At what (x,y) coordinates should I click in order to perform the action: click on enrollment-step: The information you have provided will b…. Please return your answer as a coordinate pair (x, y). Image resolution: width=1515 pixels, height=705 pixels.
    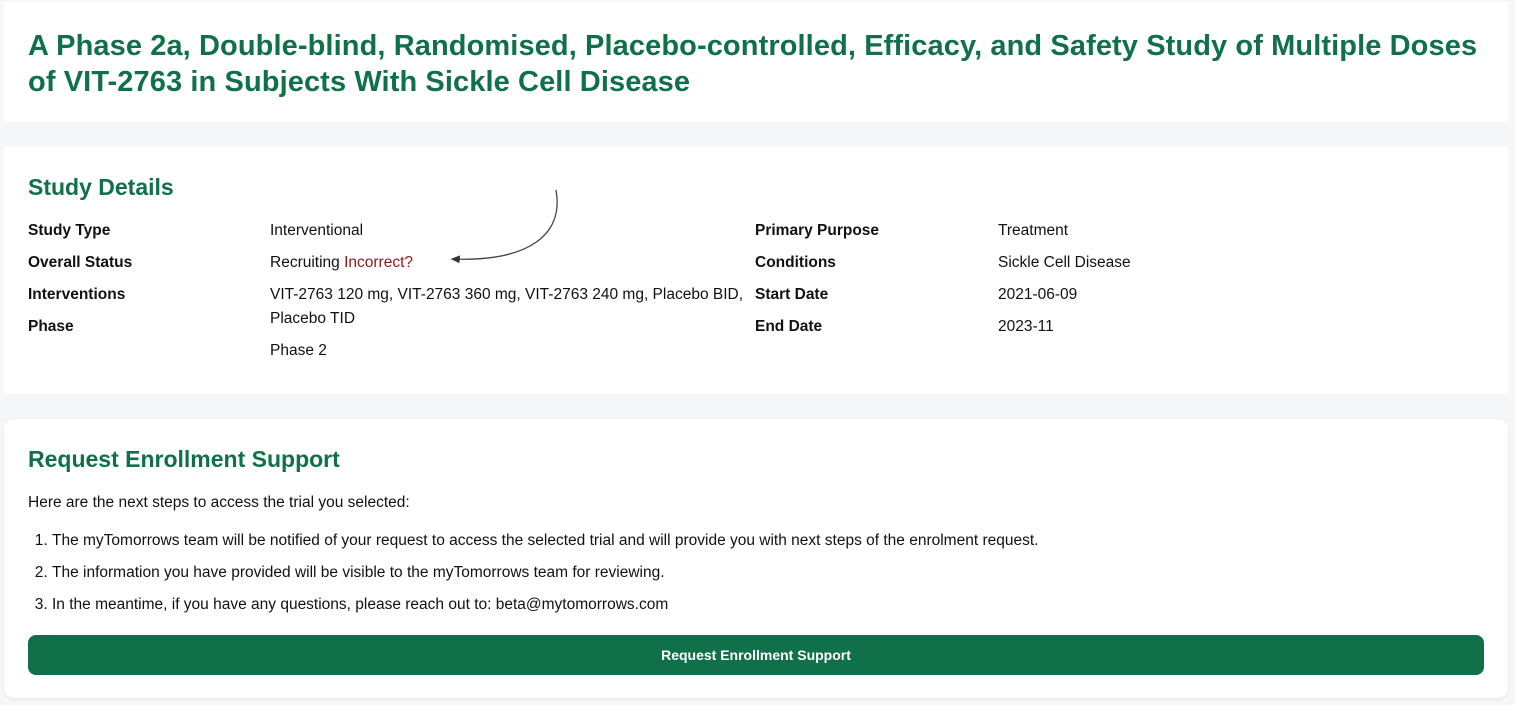
    Looking at the image, I should click on (768, 573).